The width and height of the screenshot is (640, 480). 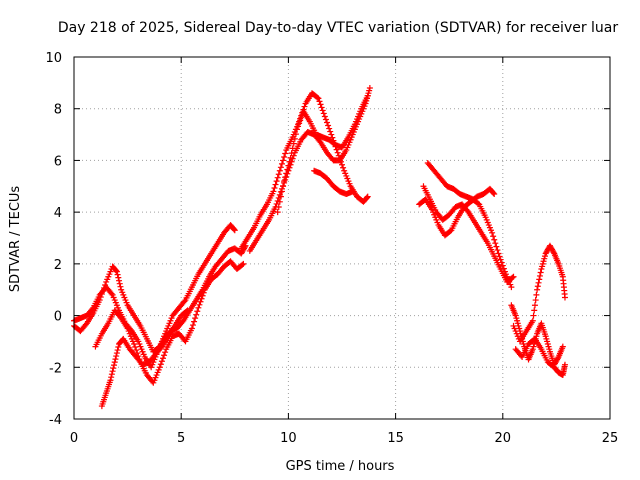 What do you see at coordinates (288, 438) in the screenshot?
I see `x-tick-label: 10` at bounding box center [288, 438].